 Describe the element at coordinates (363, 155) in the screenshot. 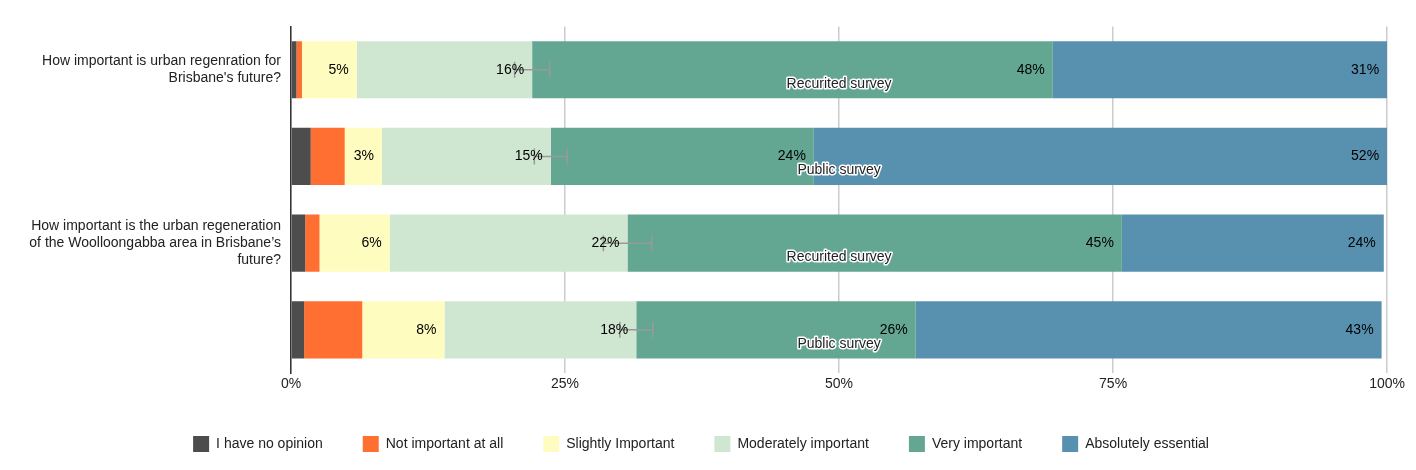

I see `data-label: 3%` at that location.